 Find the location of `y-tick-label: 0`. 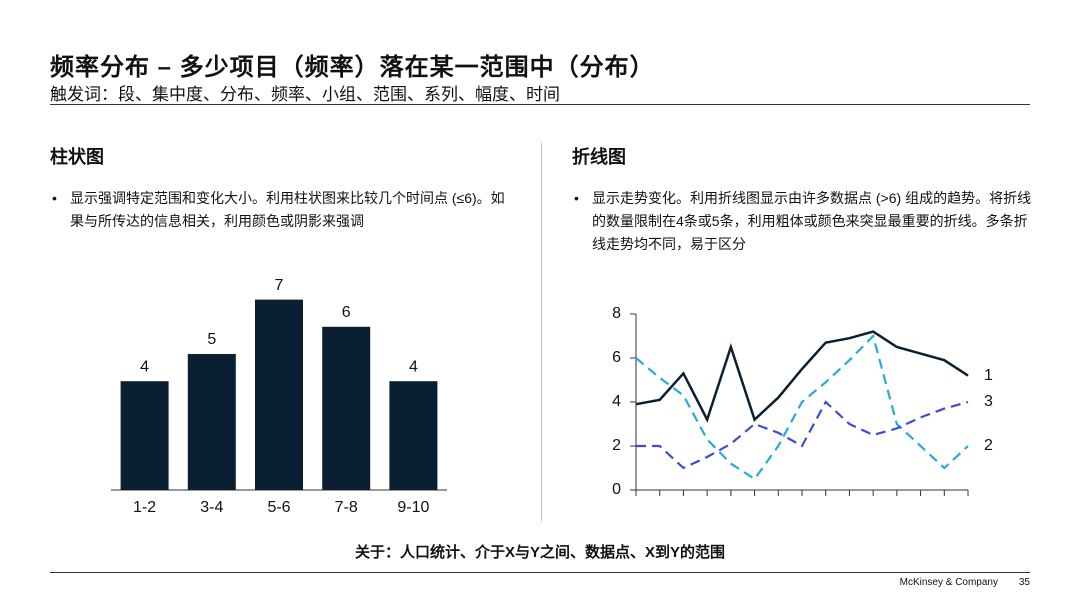

y-tick-label: 0 is located at coordinates (616, 489).